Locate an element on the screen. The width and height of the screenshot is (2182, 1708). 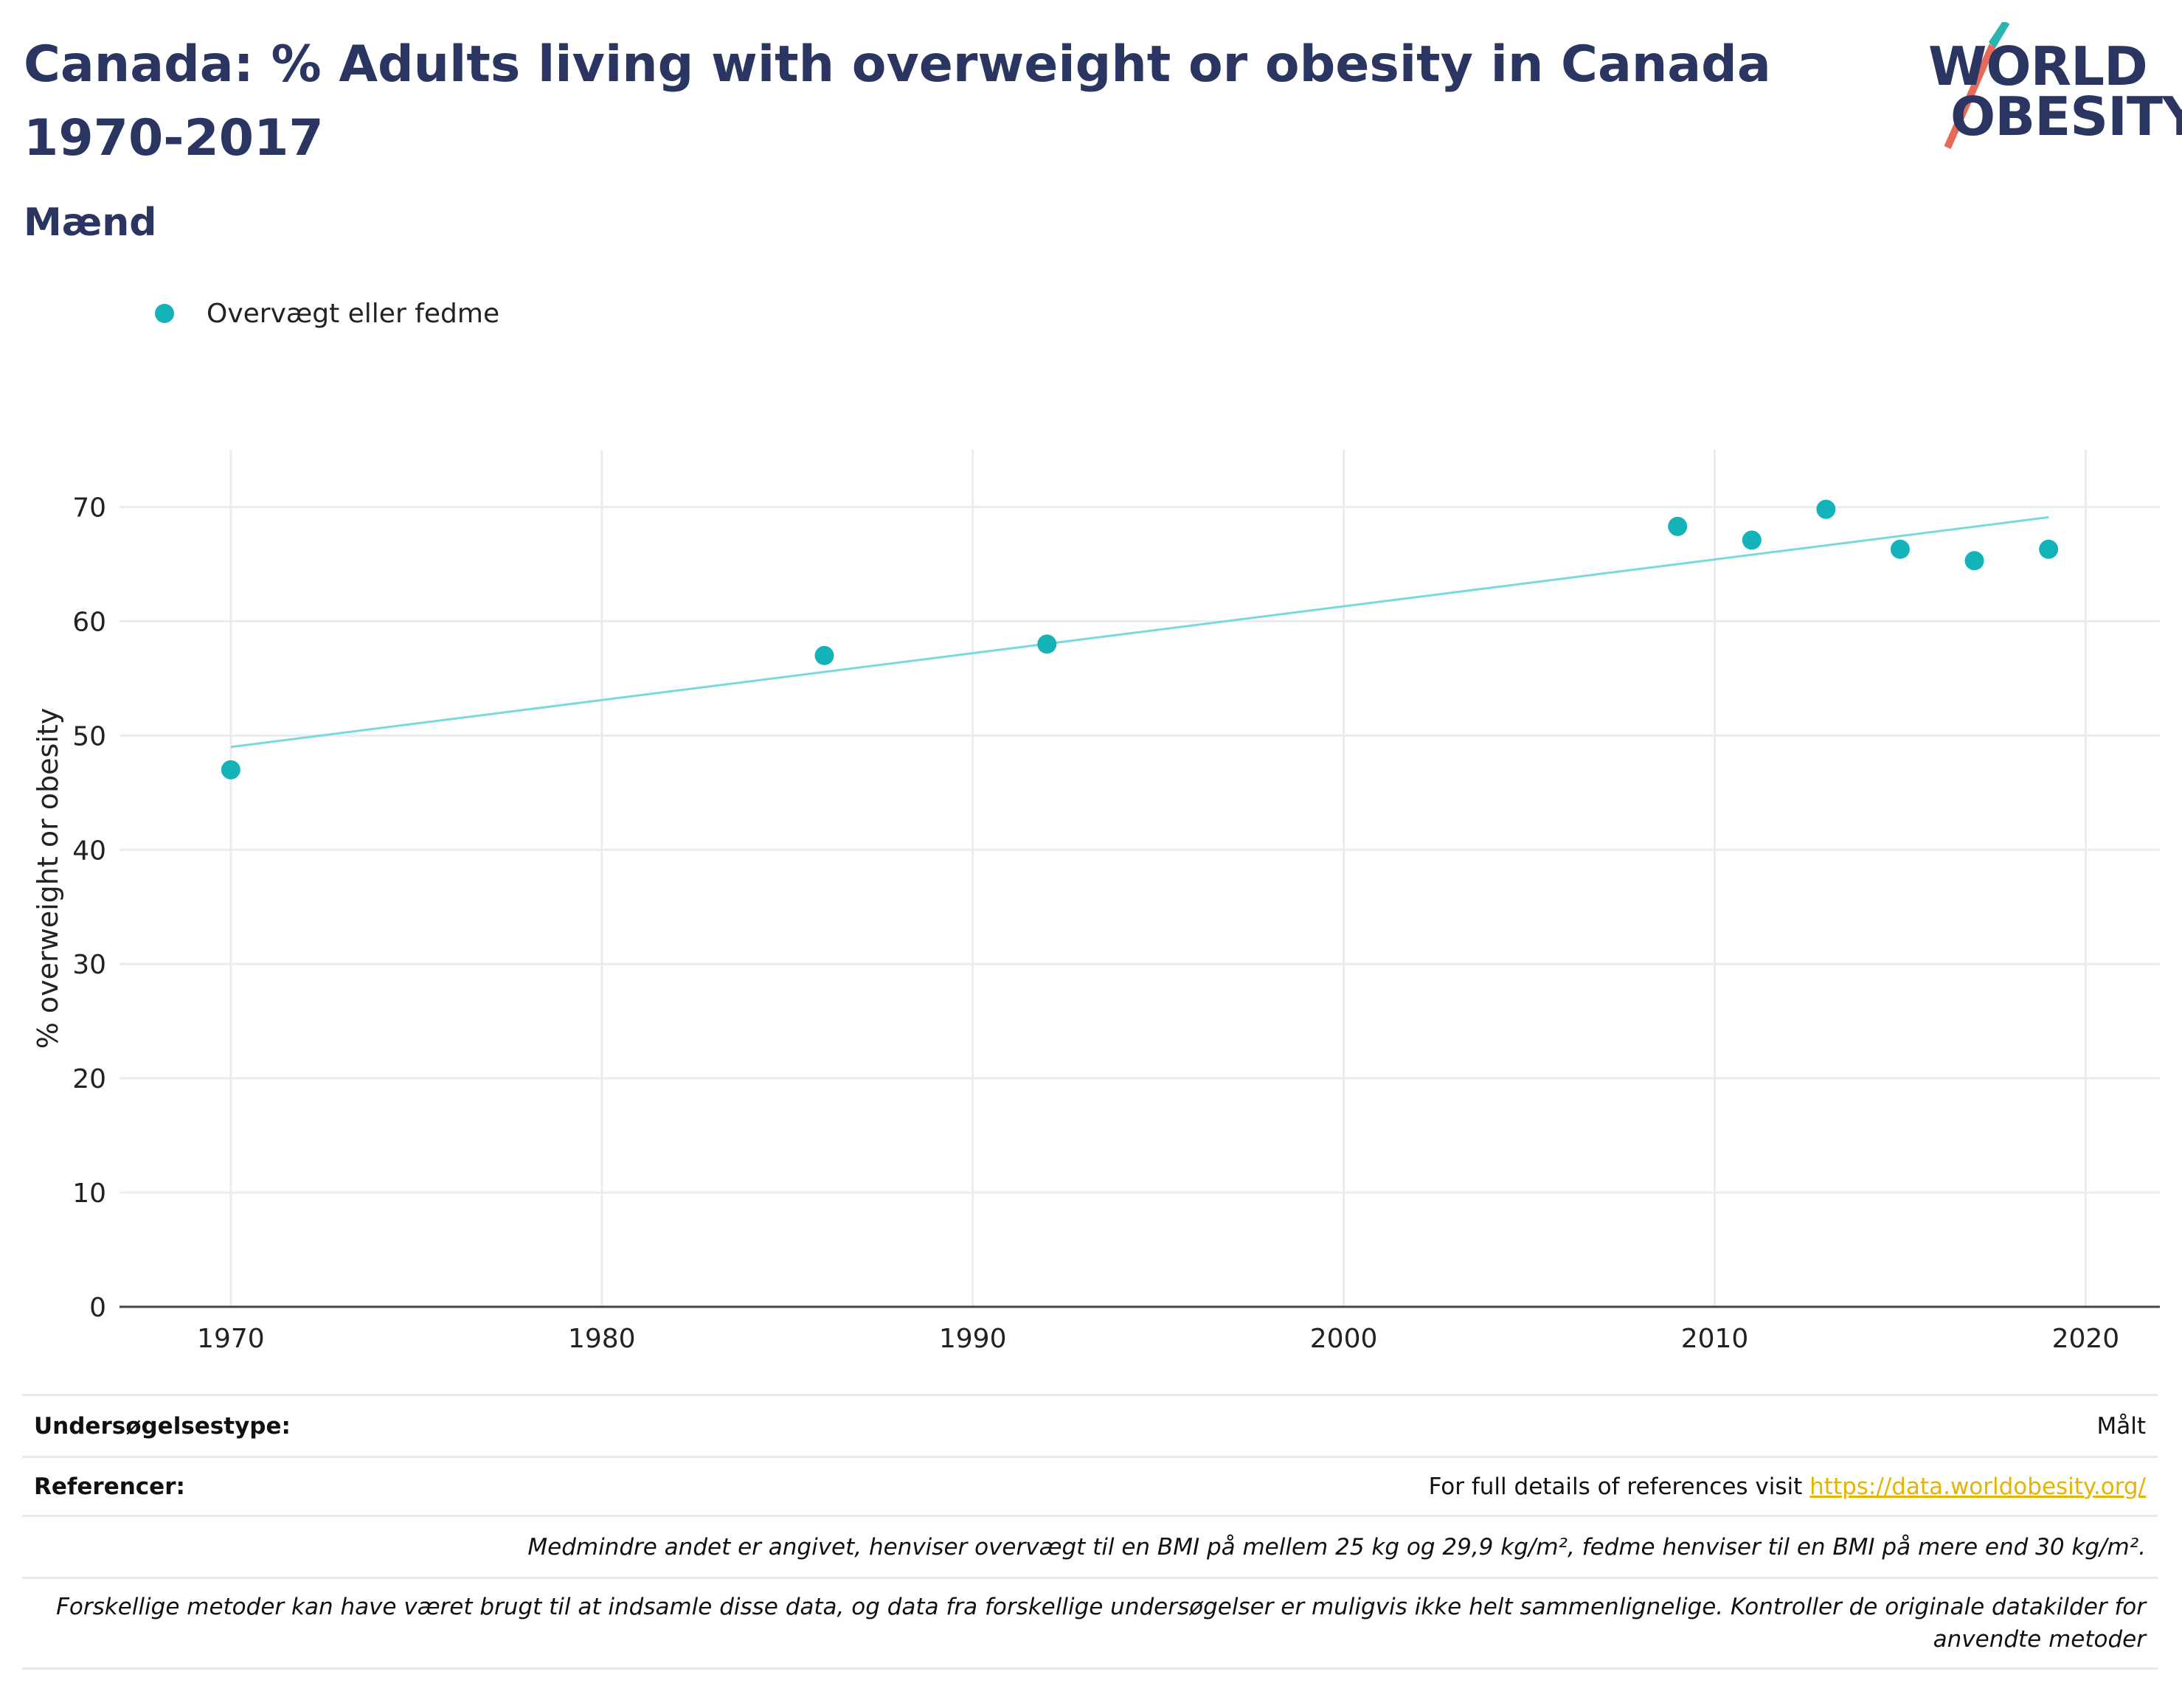
survey-type-label: Undersøgelsestype: is located at coordinates (162, 1426).